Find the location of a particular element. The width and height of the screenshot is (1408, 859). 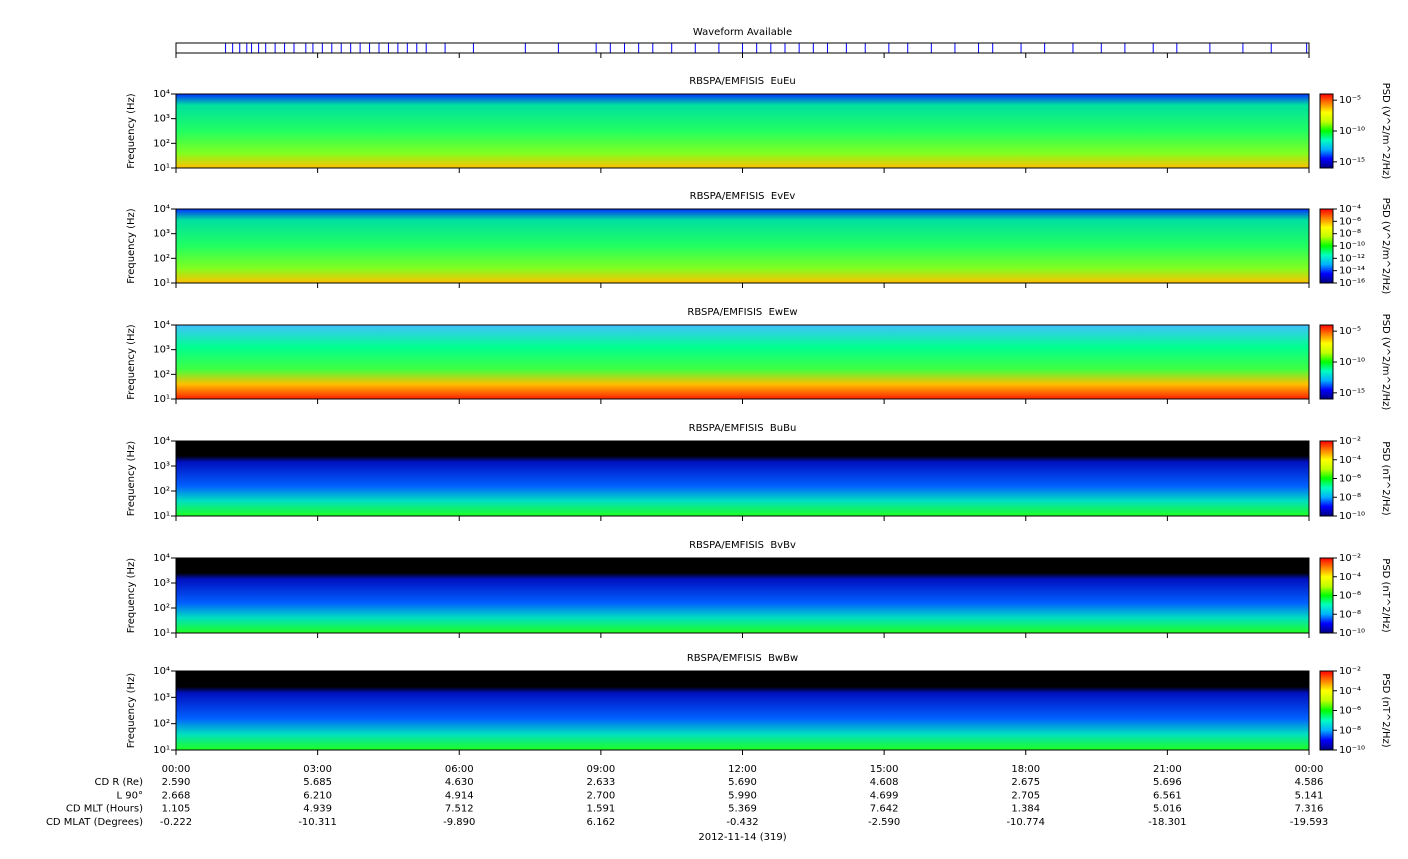

panel-title: RBSPA/EMFISIS EwEw is located at coordinates (742, 312).